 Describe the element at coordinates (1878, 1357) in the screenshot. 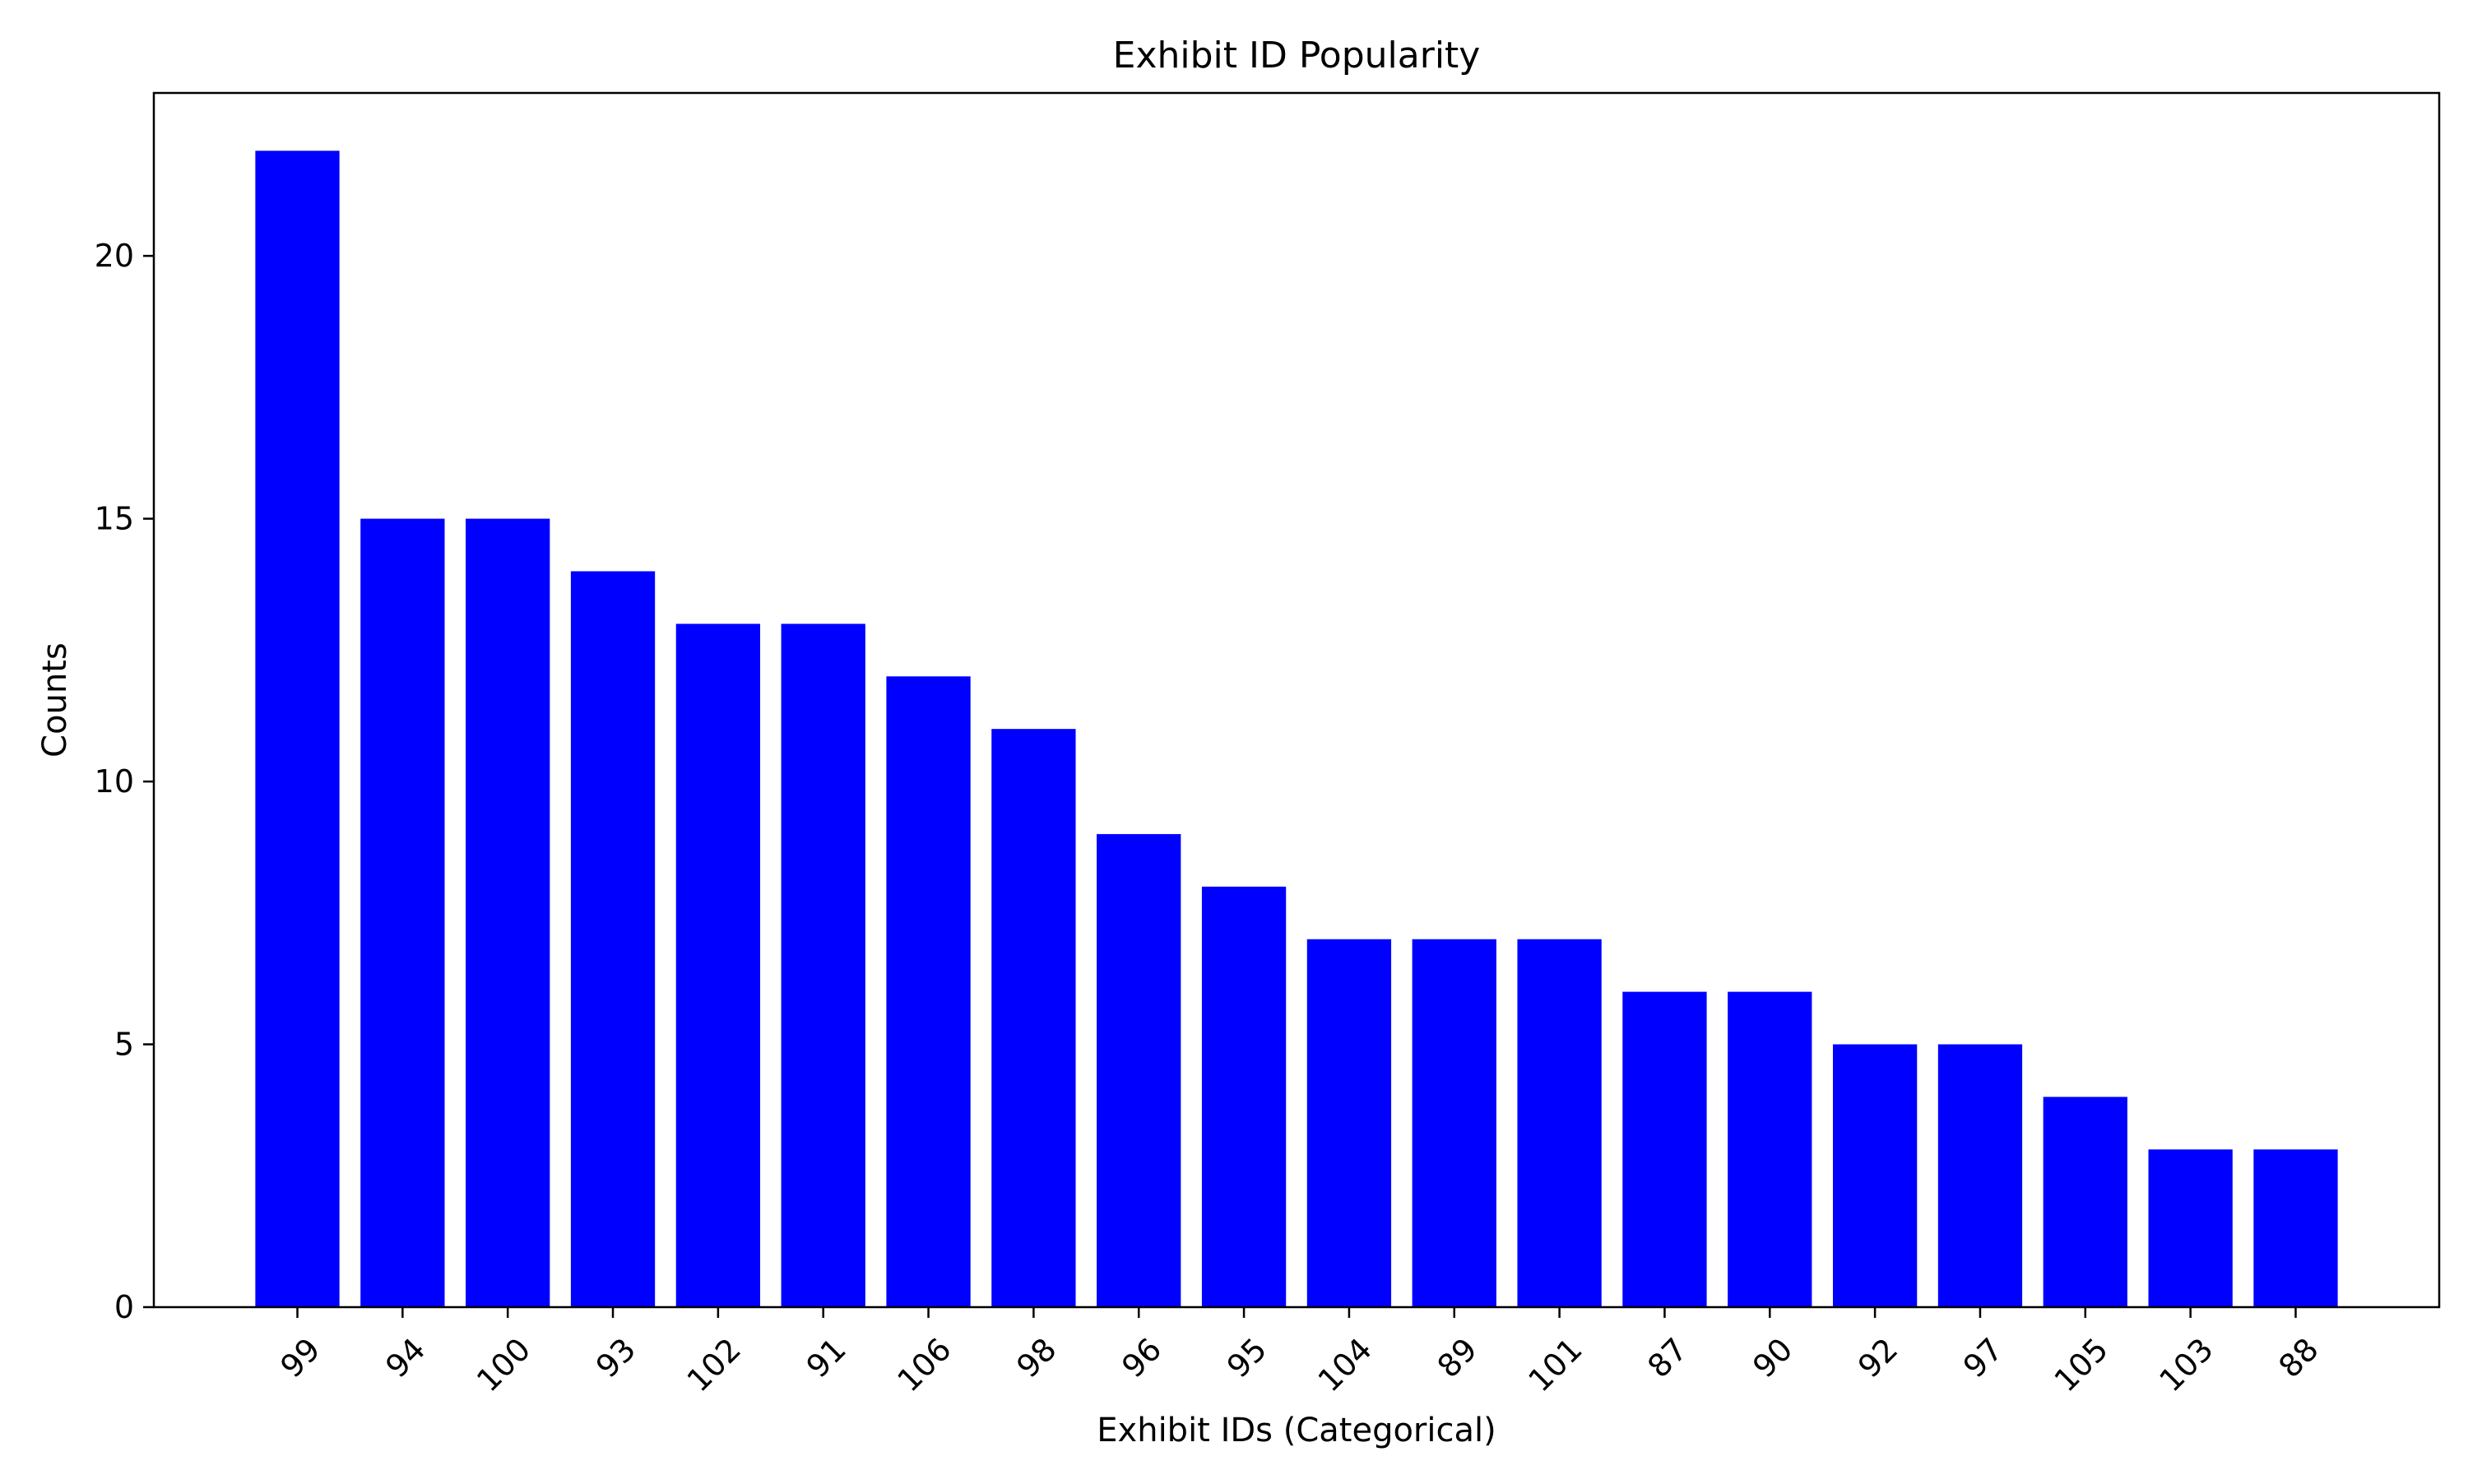

I see `x-tick-label: 92` at that location.